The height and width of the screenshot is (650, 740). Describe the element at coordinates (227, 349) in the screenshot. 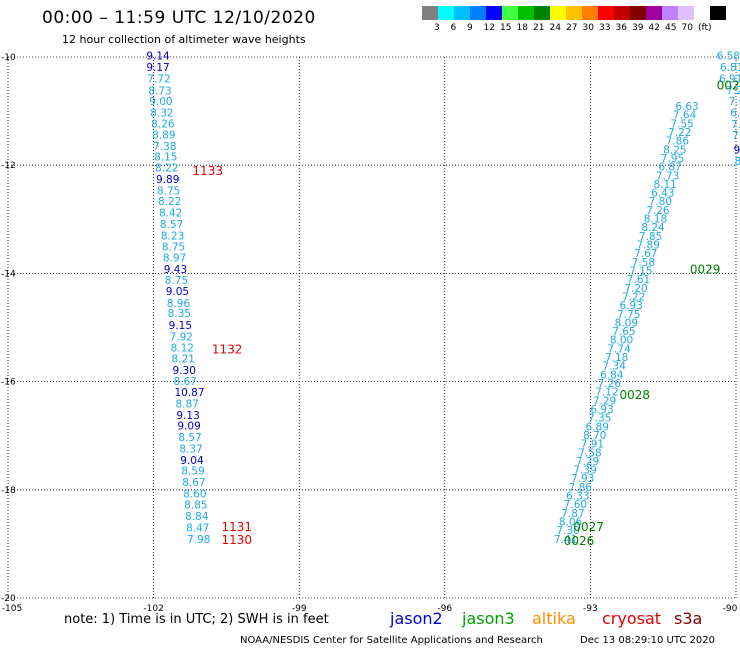

I see `pass-time-label: 1132` at that location.